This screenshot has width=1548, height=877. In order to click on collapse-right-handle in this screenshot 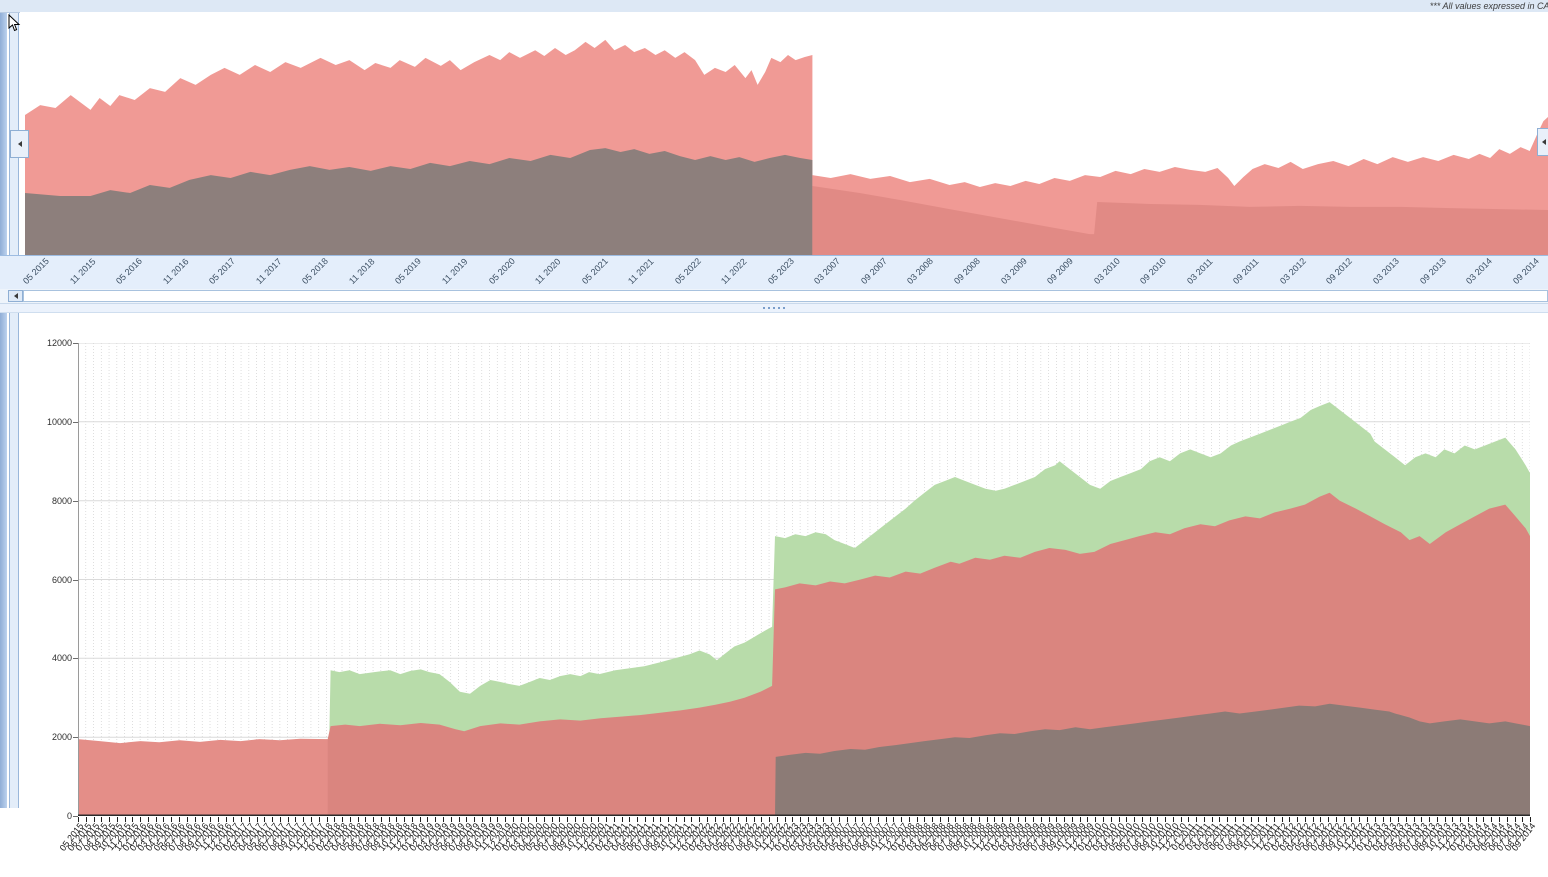, I will do `click(1542, 142)`.